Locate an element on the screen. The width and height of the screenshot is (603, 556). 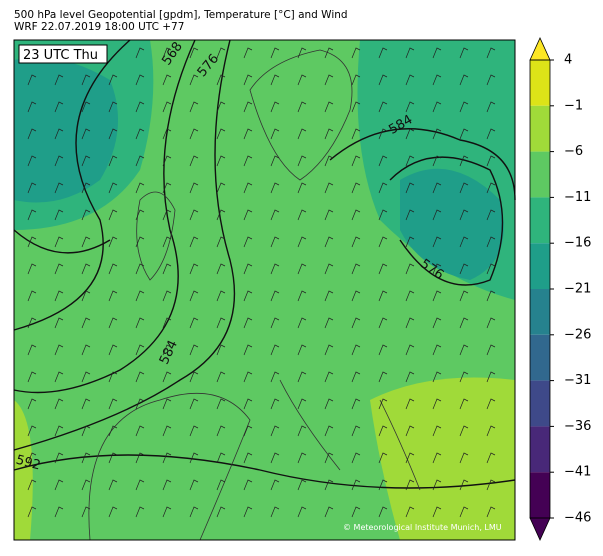
colorbar-tick-label: −11 is located at coordinates (577, 197).